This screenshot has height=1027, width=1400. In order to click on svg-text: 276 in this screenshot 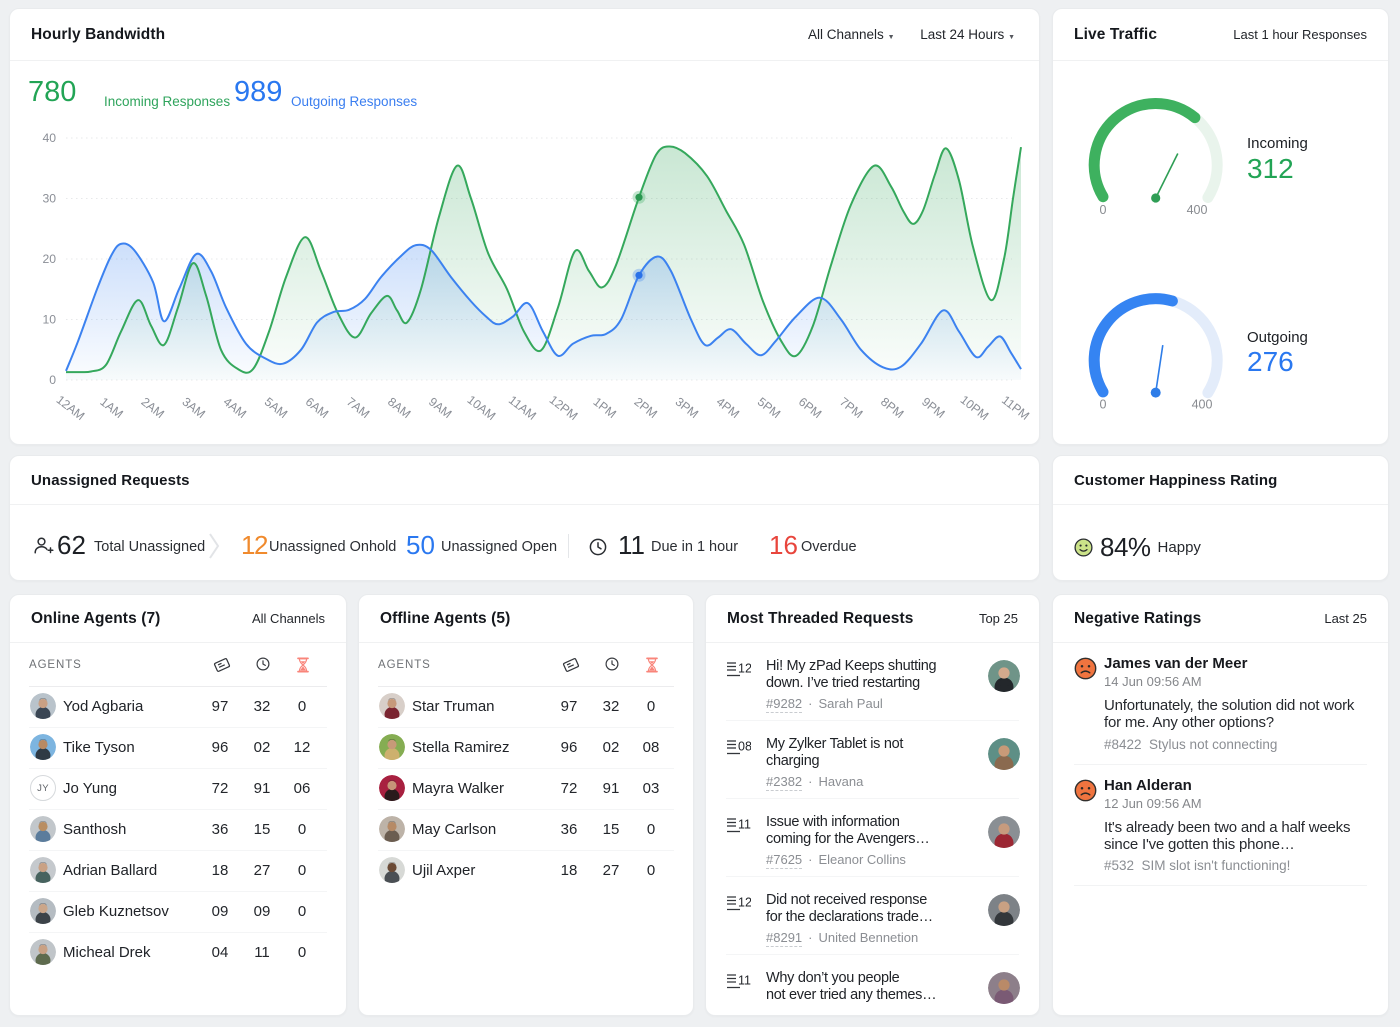, I will do `click(1270, 361)`.